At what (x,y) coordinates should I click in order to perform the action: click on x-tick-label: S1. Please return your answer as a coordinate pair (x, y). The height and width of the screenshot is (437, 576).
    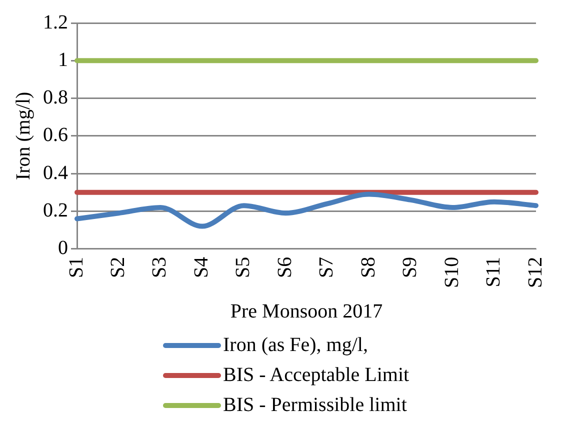
    Looking at the image, I should click on (76, 267).